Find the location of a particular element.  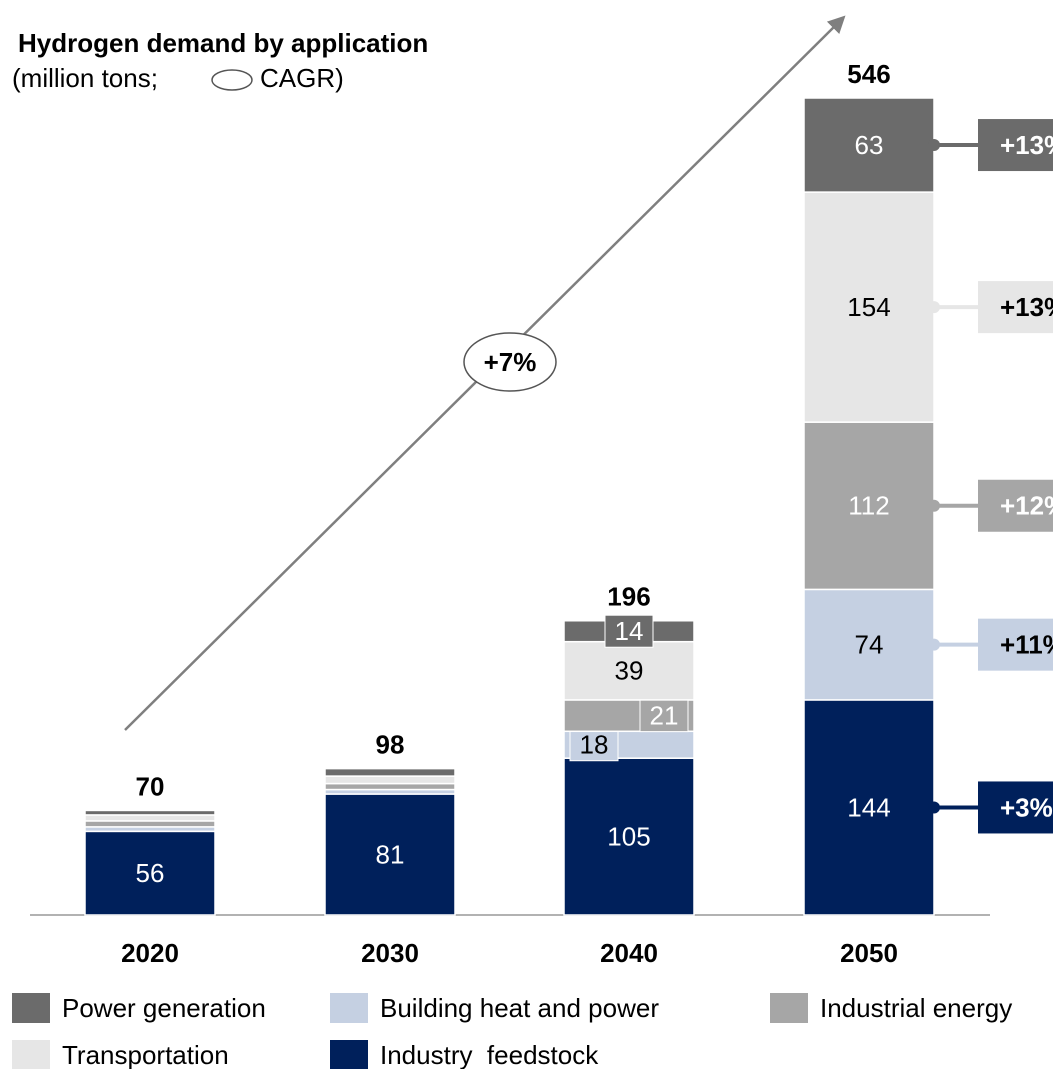

x-tick-label: 2040 is located at coordinates (629, 953).